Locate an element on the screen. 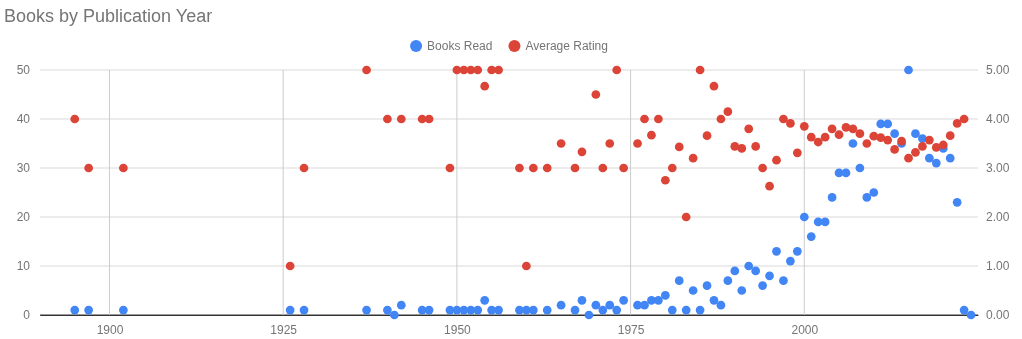 This screenshot has height=339, width=1022. y-tick-label: 20 is located at coordinates (23, 217).